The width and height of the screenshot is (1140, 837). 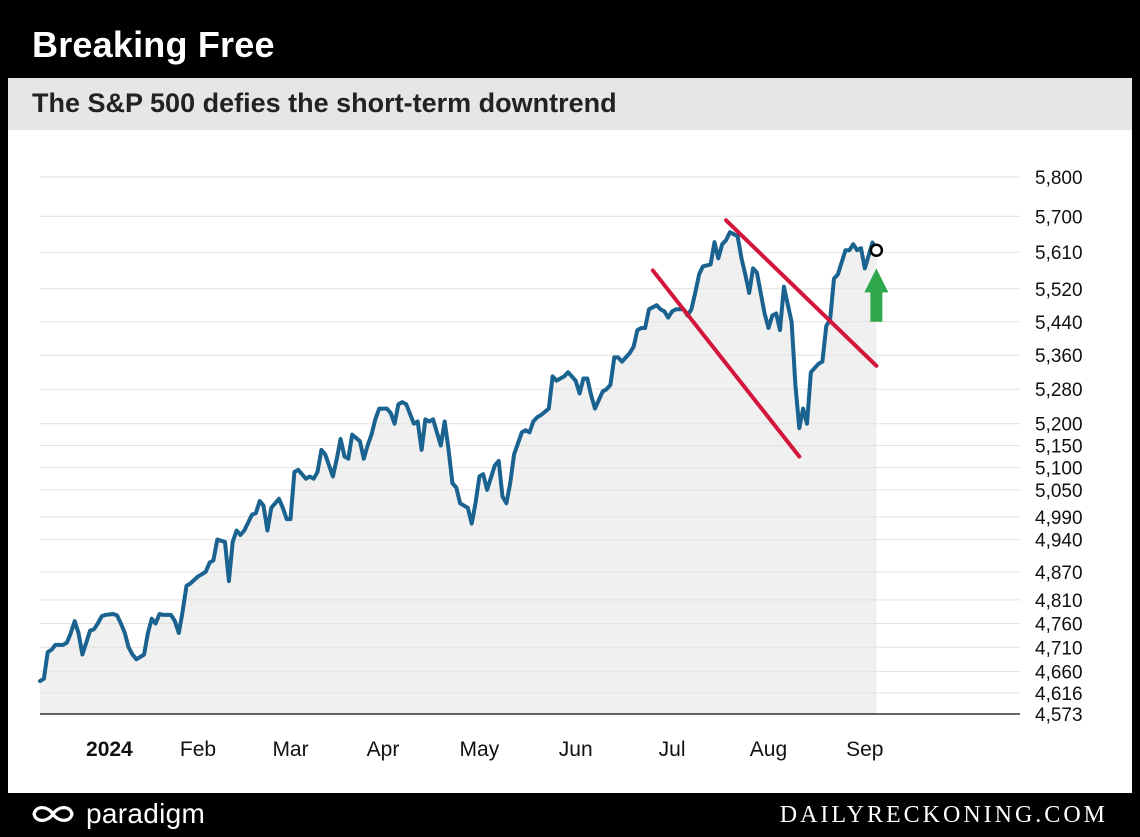 I want to click on x-tick-label: Jul, so click(x=672, y=749).